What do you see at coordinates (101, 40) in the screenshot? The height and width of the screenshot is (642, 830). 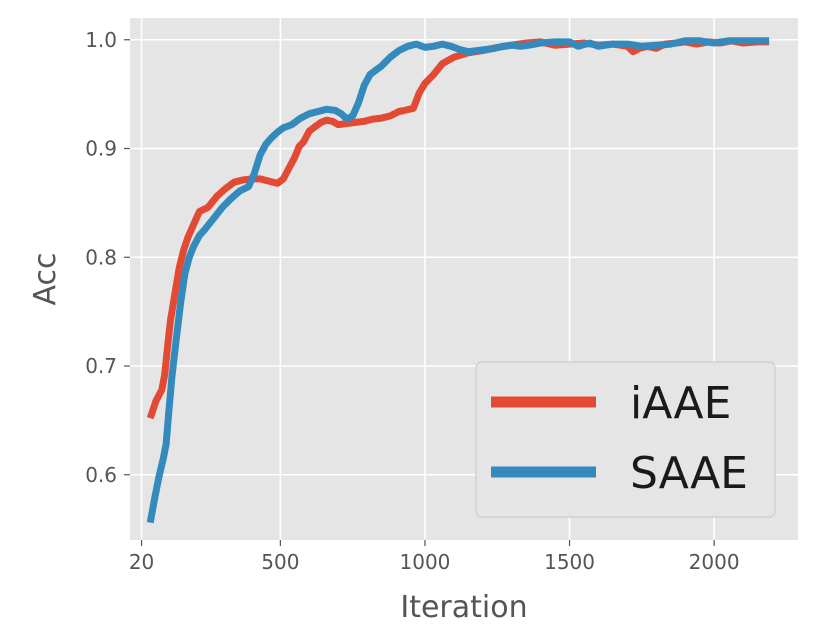 I see `y-tick-label: 1.0` at bounding box center [101, 40].